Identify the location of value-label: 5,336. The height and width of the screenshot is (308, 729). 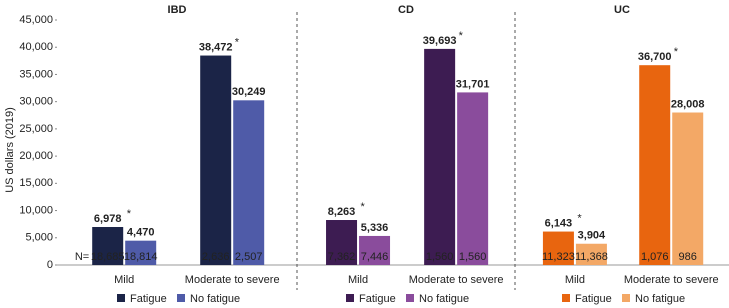
(375, 228).